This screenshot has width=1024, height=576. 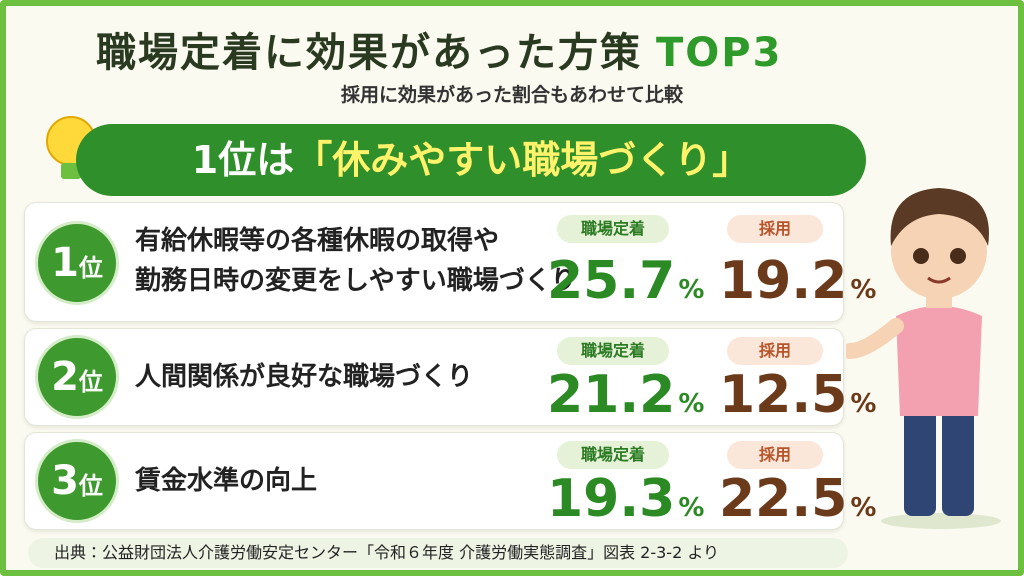 What do you see at coordinates (65, 377) in the screenshot?
I see `rank-number: 2` at bounding box center [65, 377].